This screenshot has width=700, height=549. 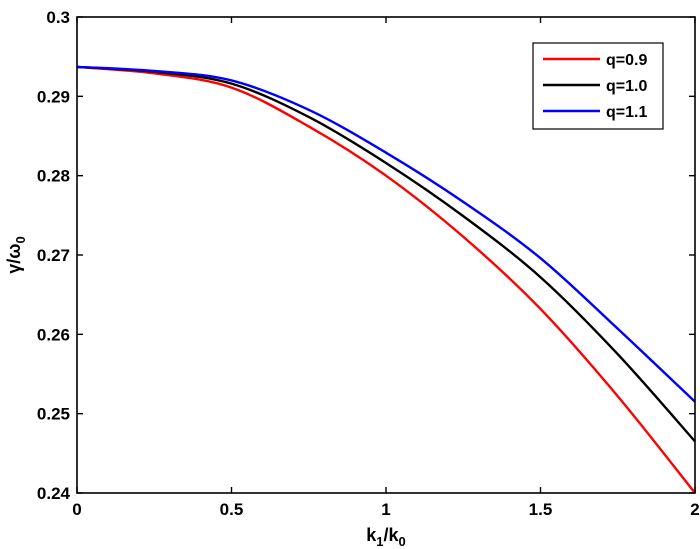 What do you see at coordinates (53, 176) in the screenshot?
I see `y-tick-label: 0.28` at bounding box center [53, 176].